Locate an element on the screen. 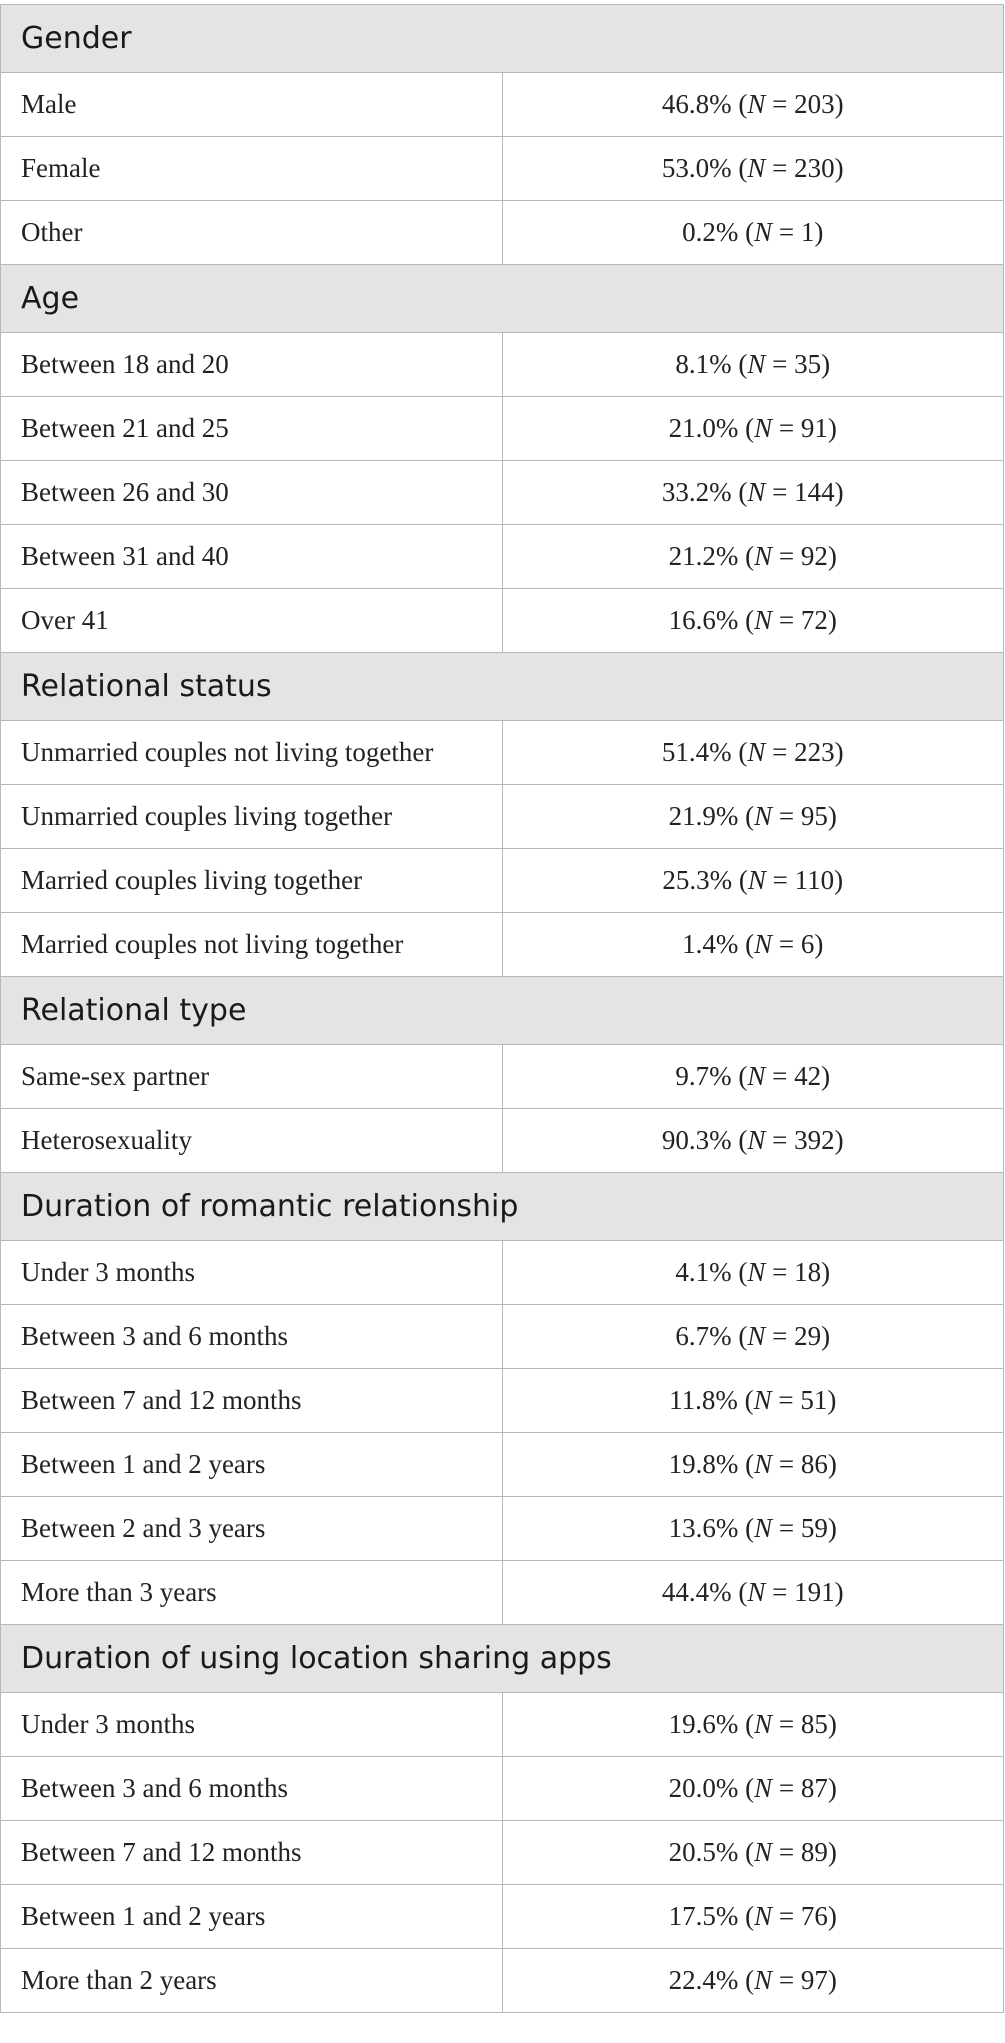  section-header-row: Duration of using location sharing apps is located at coordinates (502, 1658).